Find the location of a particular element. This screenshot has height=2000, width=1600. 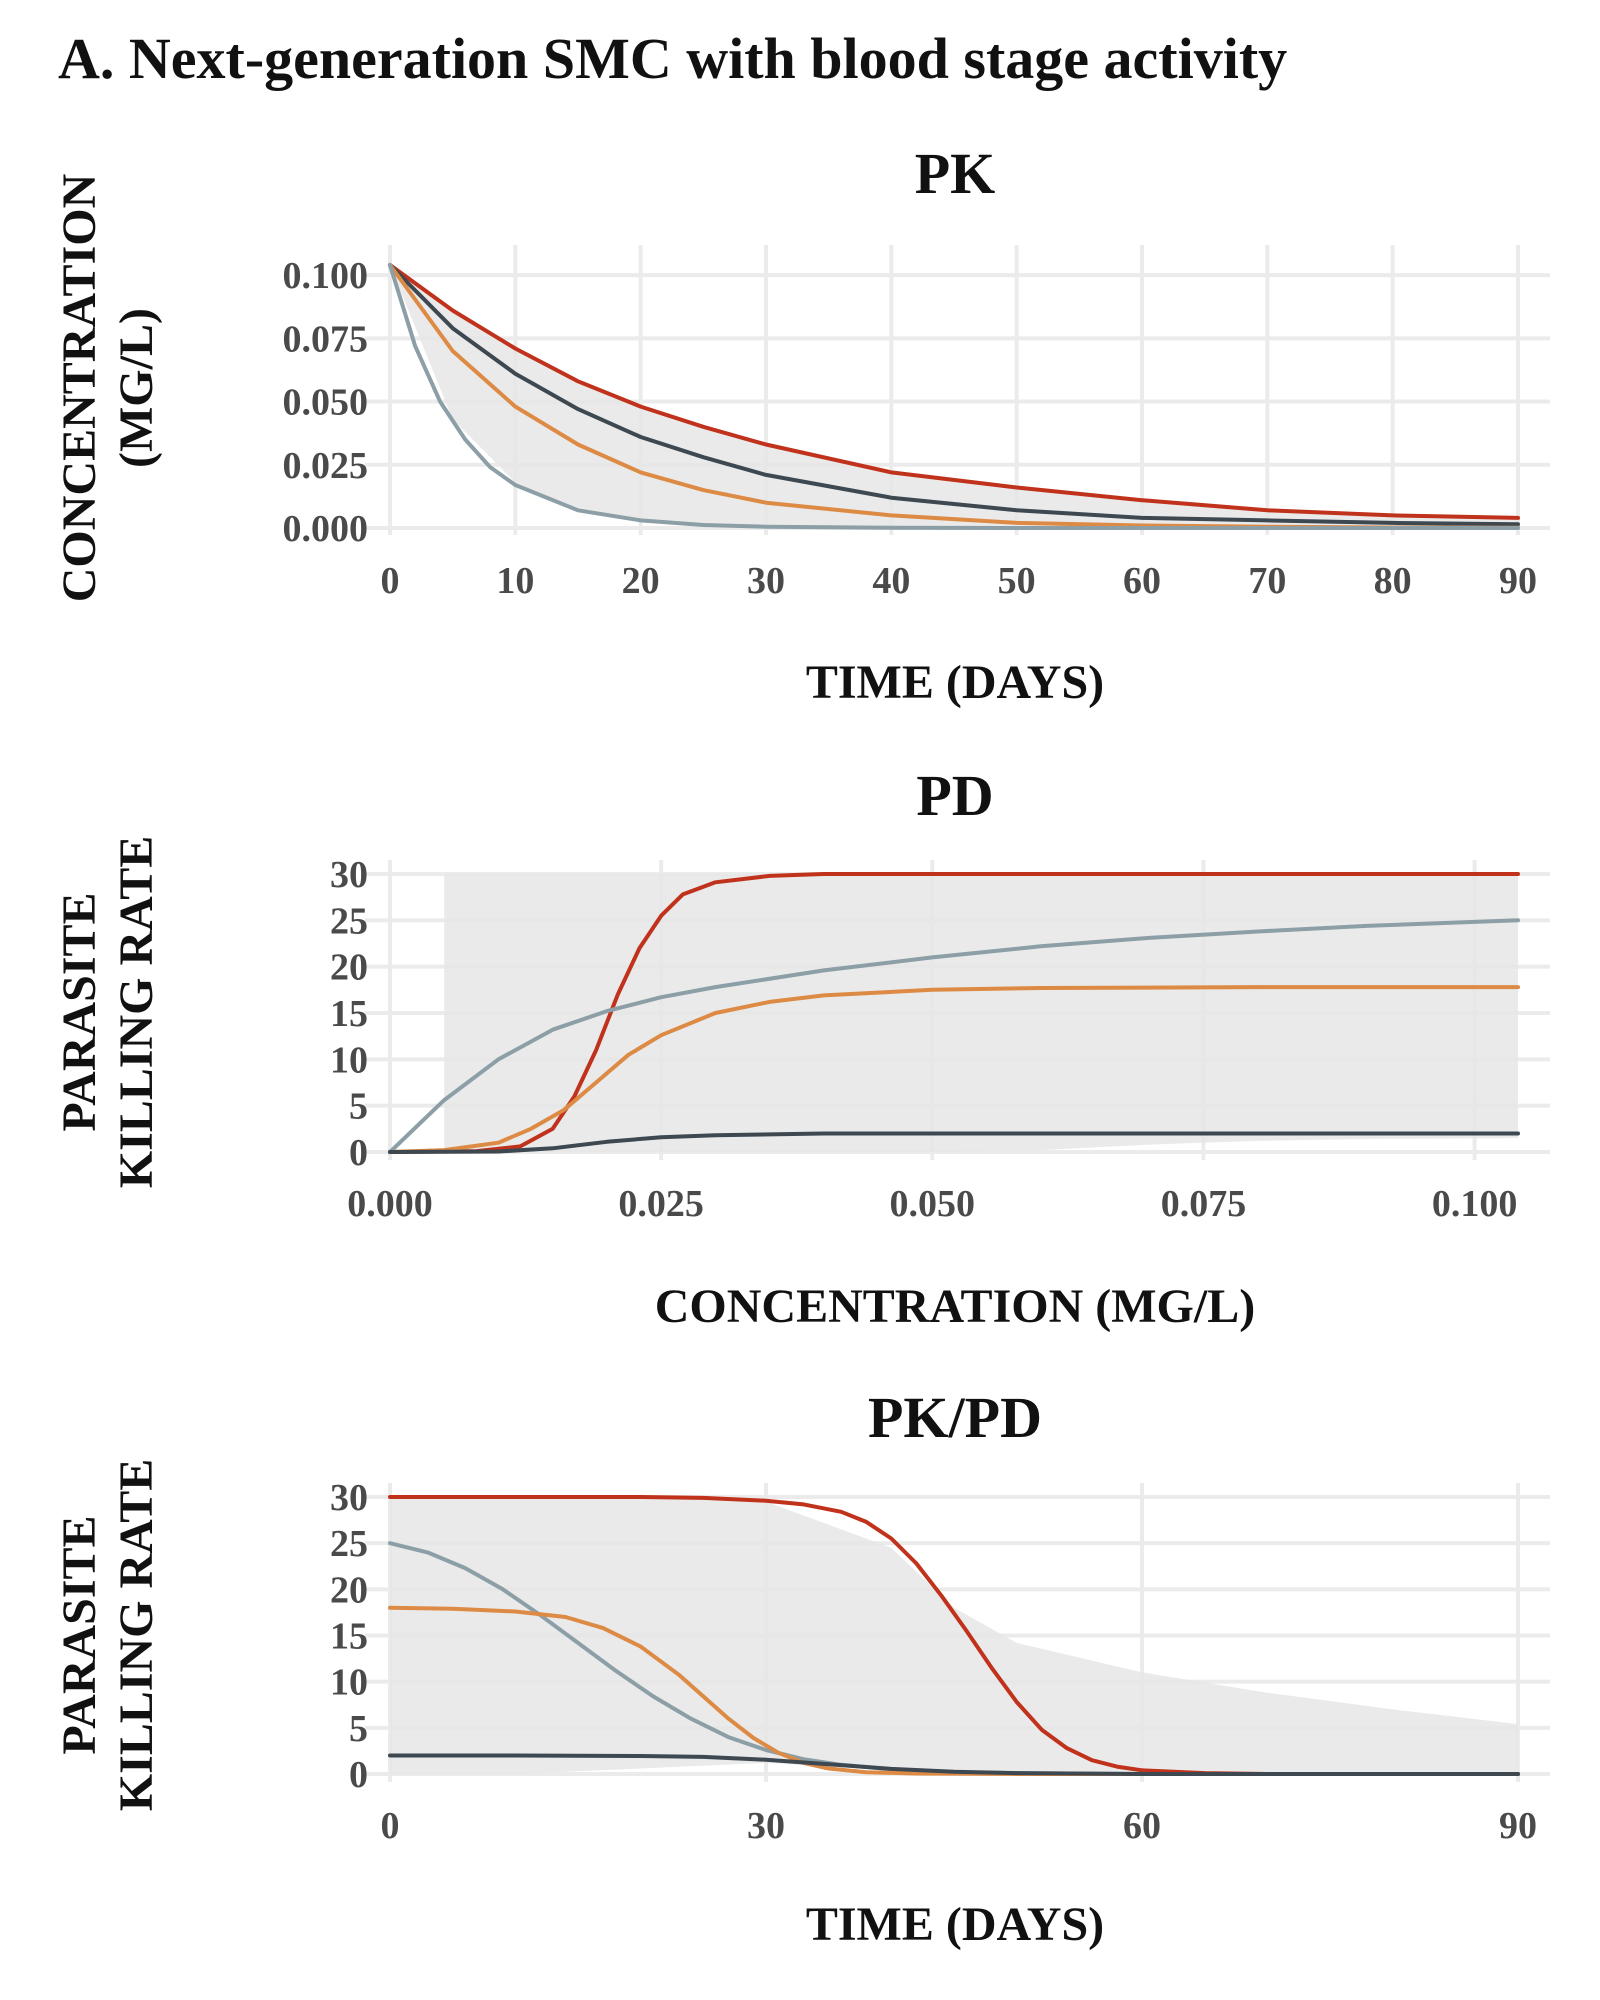

y-tick-label: 0.025 is located at coordinates (326, 466).